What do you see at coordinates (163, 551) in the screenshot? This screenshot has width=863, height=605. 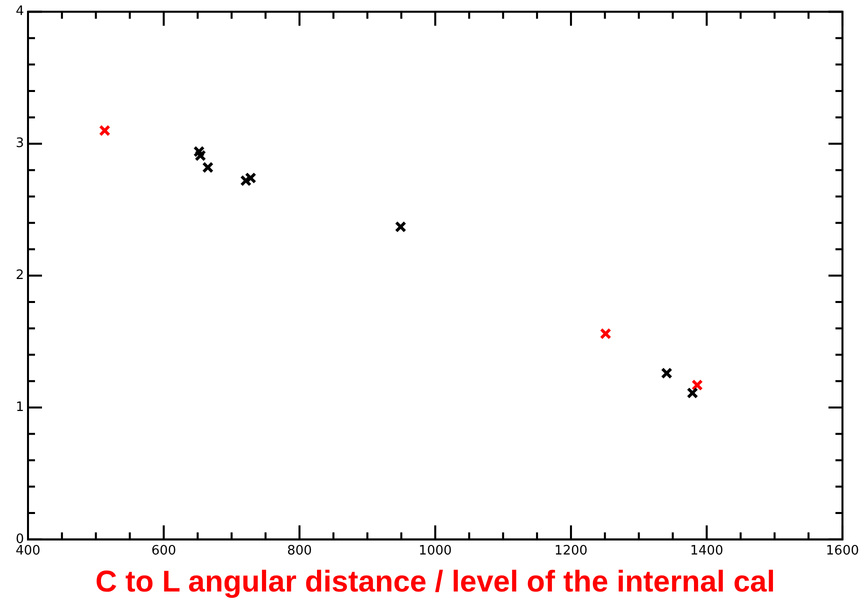 I see `x-tick-label: 600` at bounding box center [163, 551].